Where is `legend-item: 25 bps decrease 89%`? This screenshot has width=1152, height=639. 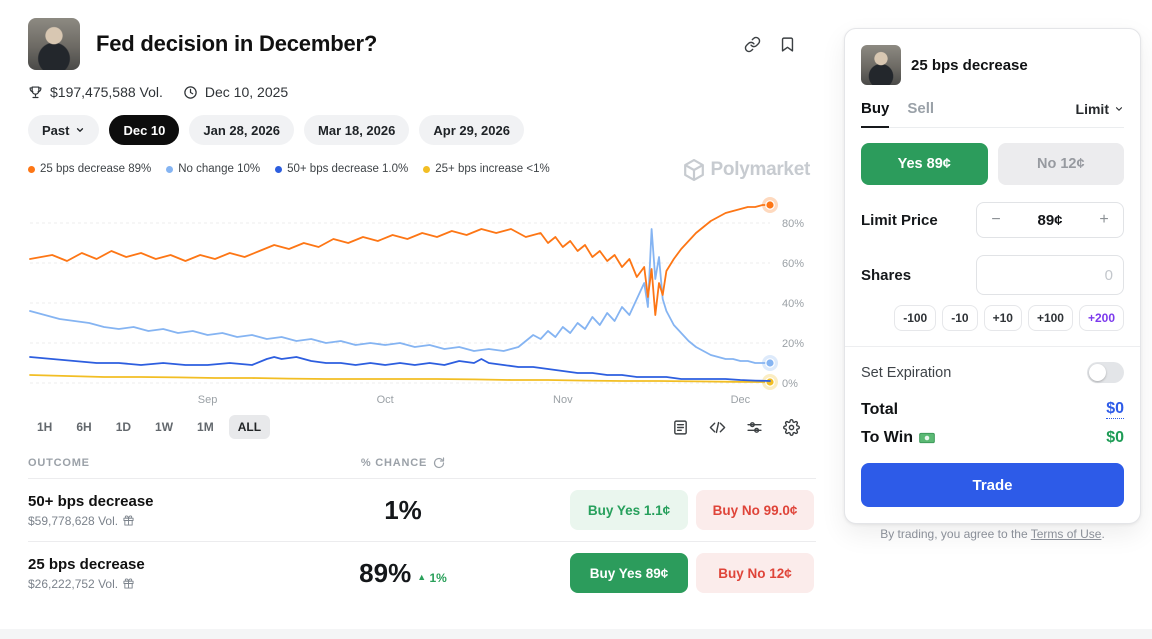 legend-item: 25 bps decrease 89% is located at coordinates (89, 169).